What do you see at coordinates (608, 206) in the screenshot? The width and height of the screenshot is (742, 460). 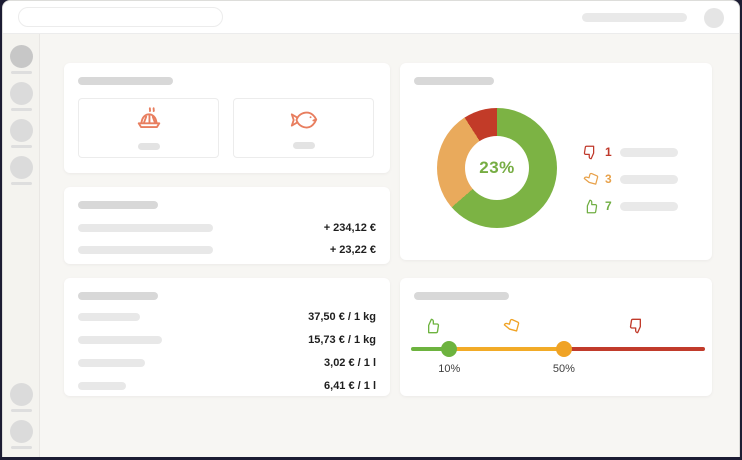 I see `legend-count: 7` at bounding box center [608, 206].